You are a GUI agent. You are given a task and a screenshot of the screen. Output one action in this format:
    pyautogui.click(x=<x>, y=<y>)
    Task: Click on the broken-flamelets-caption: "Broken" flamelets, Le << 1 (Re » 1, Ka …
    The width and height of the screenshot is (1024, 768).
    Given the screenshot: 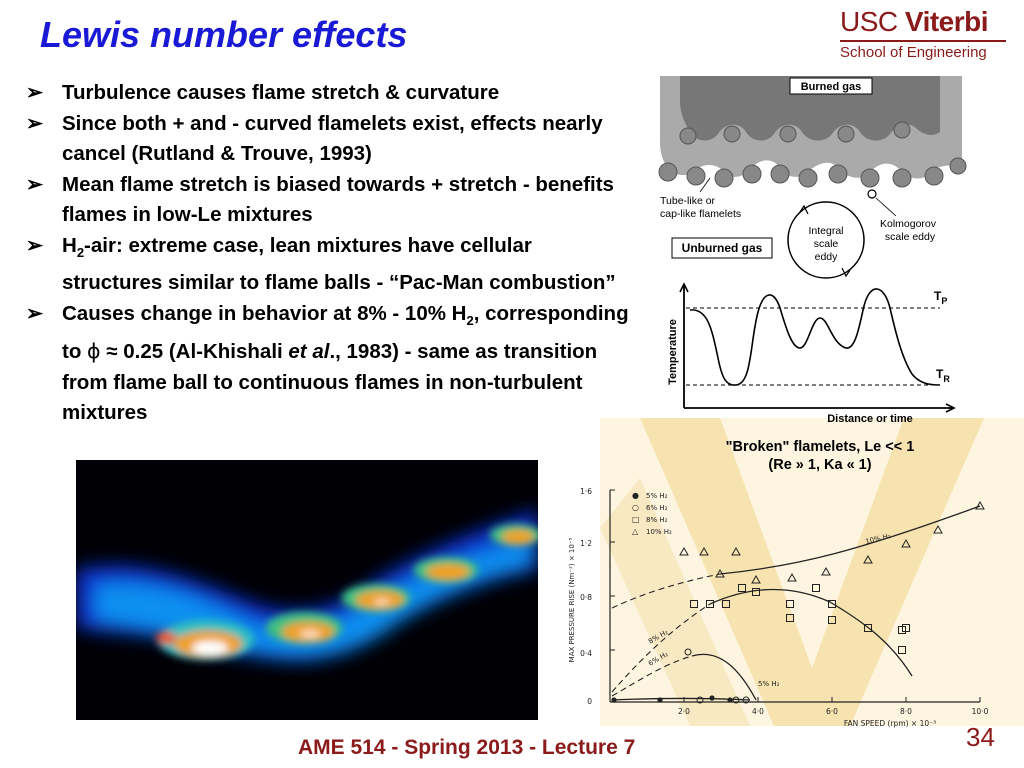 What is the action you would take?
    pyautogui.click(x=820, y=456)
    